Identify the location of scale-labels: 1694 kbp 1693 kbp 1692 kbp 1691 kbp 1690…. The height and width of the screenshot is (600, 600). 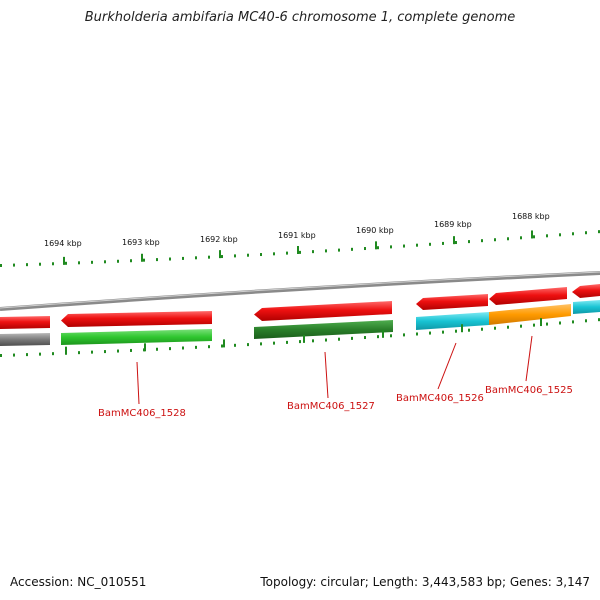
(297, 230).